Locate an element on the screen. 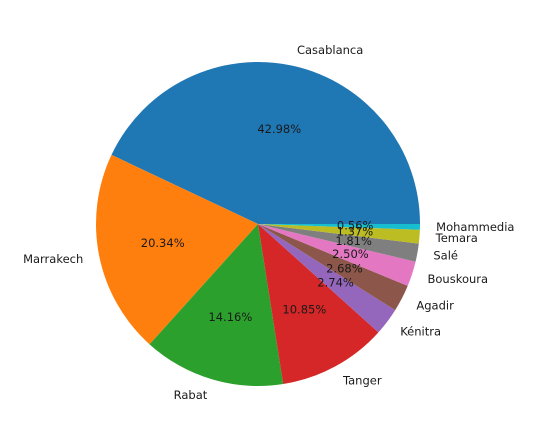 This screenshot has height=427, width=538. pie-slice-marrakech is located at coordinates (177, 249).